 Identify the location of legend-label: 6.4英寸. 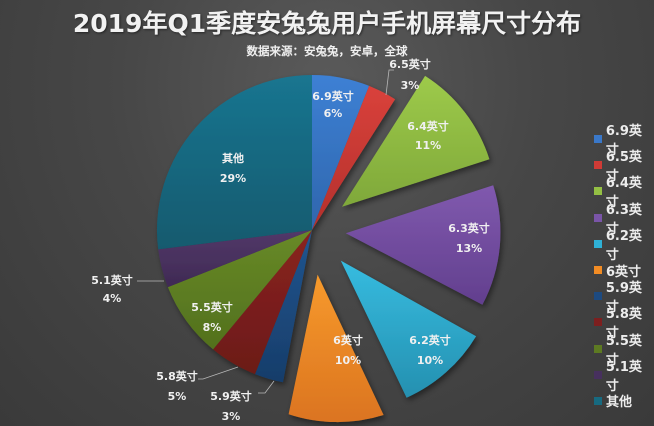
(623, 193).